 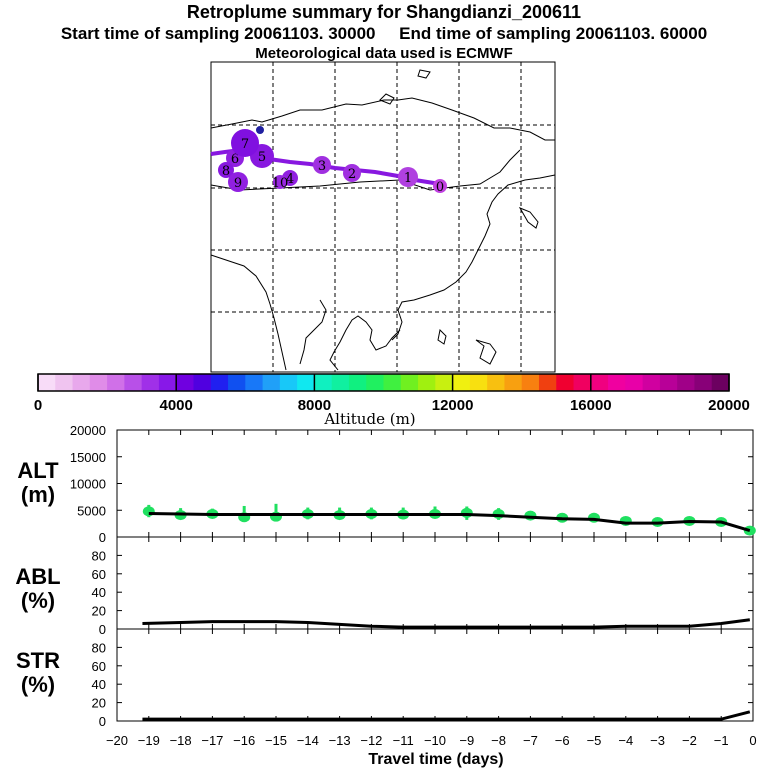 I want to click on map-marker-label: 8, so click(x=226, y=171).